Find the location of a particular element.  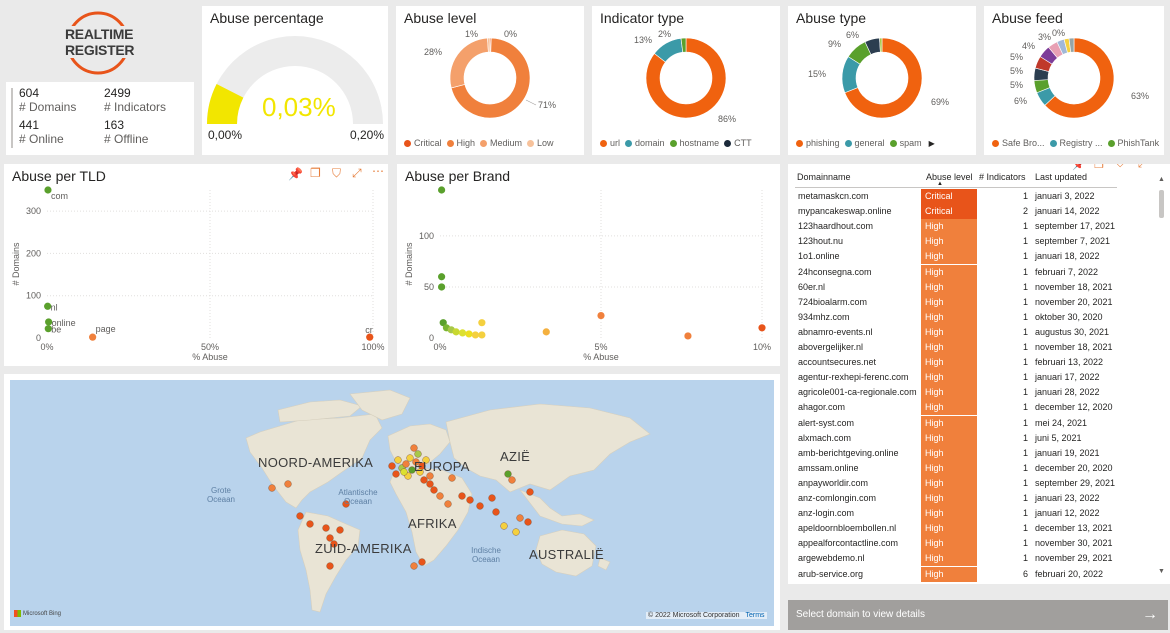

scroll-down-icon: ▼ is located at coordinates (1161, 571).